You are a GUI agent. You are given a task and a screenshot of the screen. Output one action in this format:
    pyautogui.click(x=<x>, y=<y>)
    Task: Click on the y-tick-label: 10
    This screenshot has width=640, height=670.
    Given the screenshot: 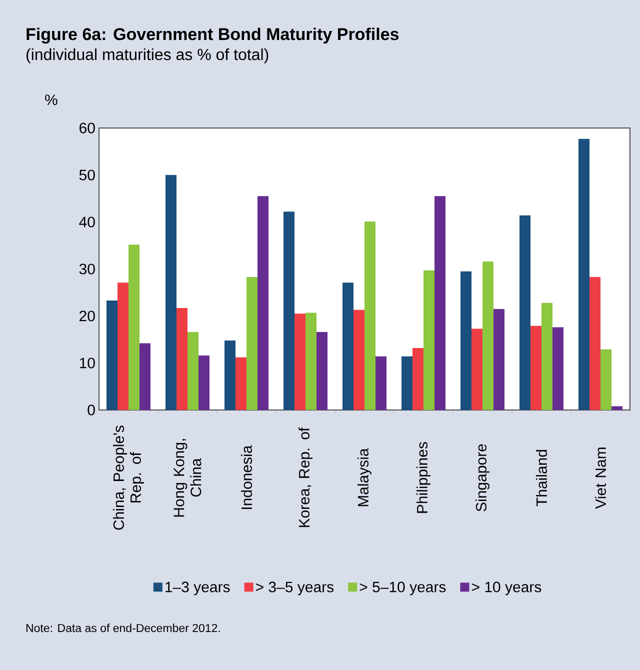 What is the action you would take?
    pyautogui.click(x=87, y=363)
    